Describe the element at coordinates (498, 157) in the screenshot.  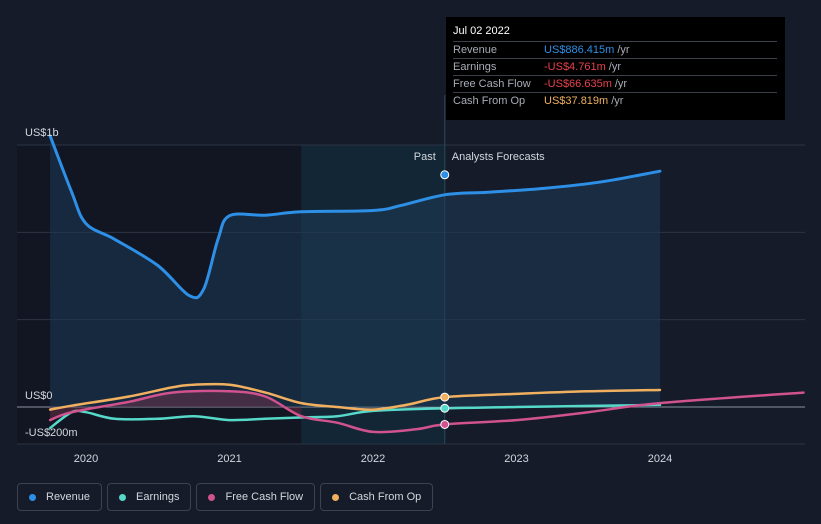
I see `region-label-forecast: Analysts Forecasts` at that location.